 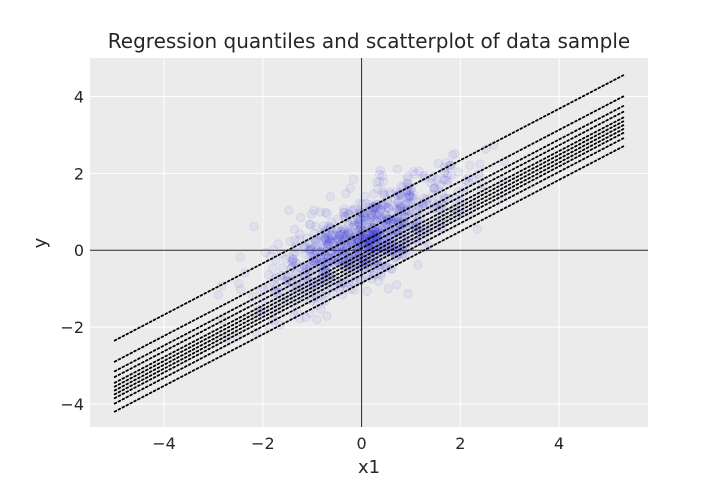 I want to click on x-tick-labels: −4 −2 0 2 4, so click(x=358, y=443).